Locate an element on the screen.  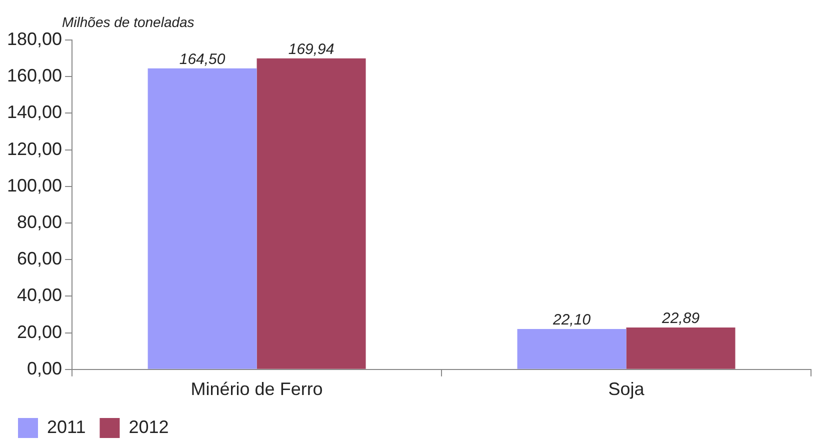
data-label: 22,89 is located at coordinates (680, 319).